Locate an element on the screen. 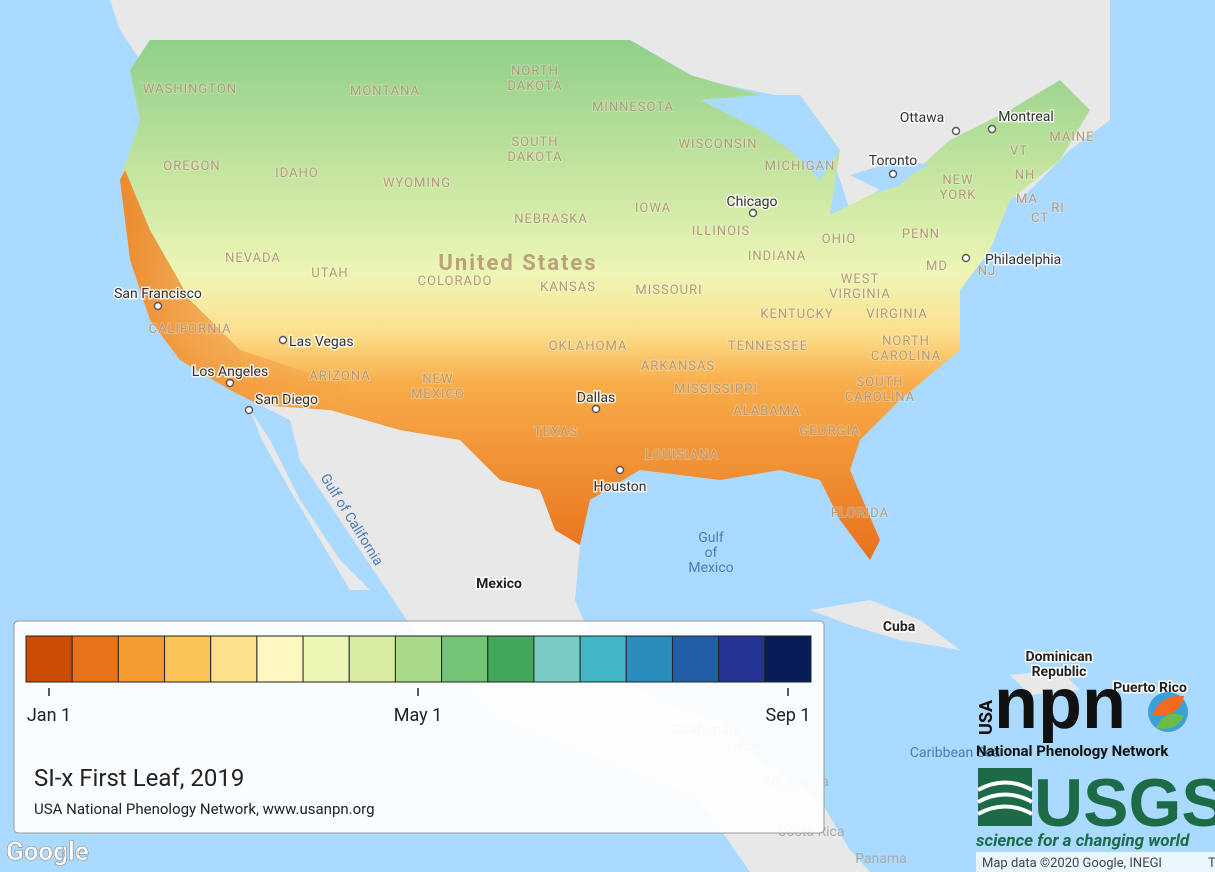 The width and height of the screenshot is (1215, 872). state-label: NEVADA is located at coordinates (253, 258).